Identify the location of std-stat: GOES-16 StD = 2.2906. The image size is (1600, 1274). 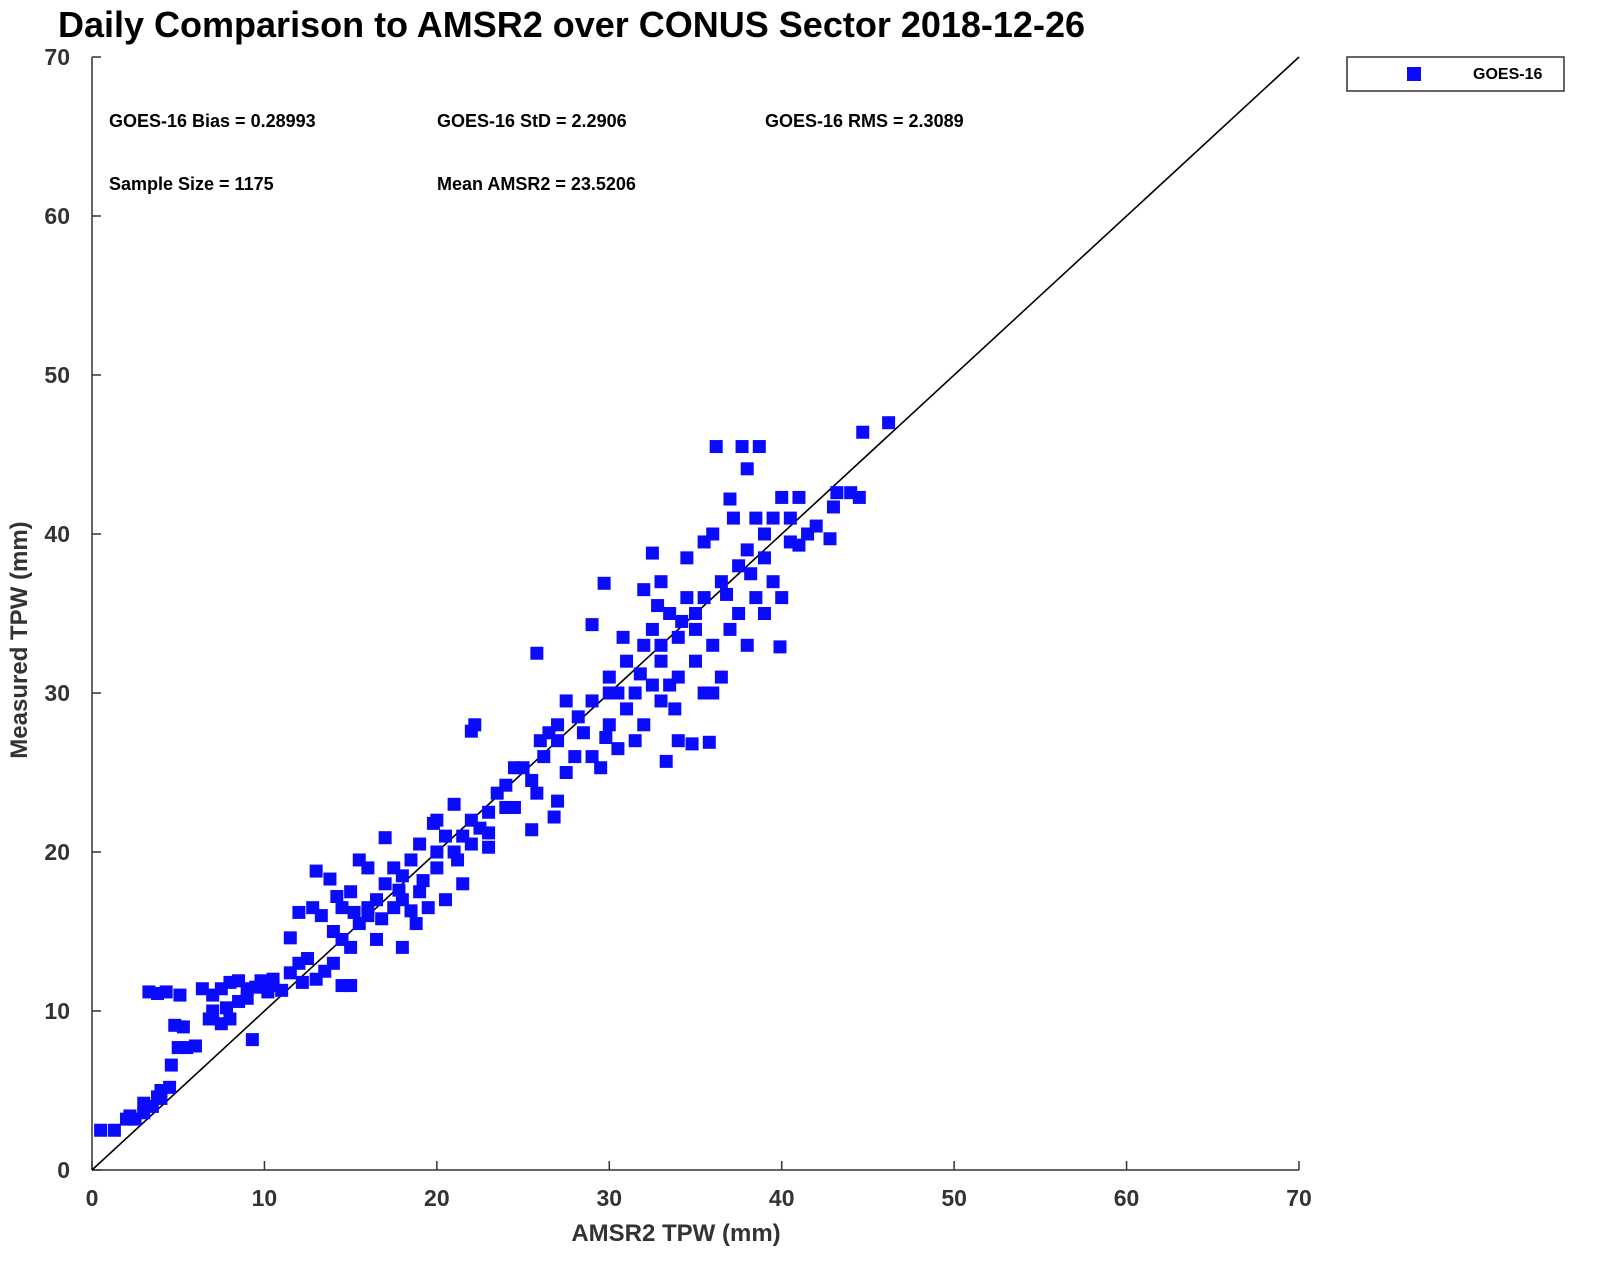
(532, 121).